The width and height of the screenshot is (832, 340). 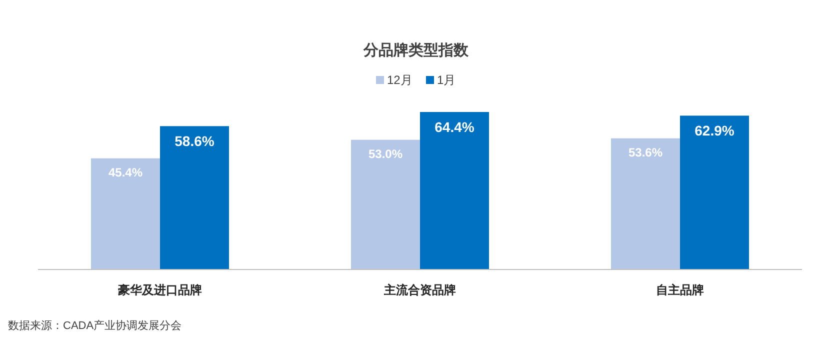 I want to click on source-note: 数据来源：CADA产业协调发展分会, so click(x=95, y=325).